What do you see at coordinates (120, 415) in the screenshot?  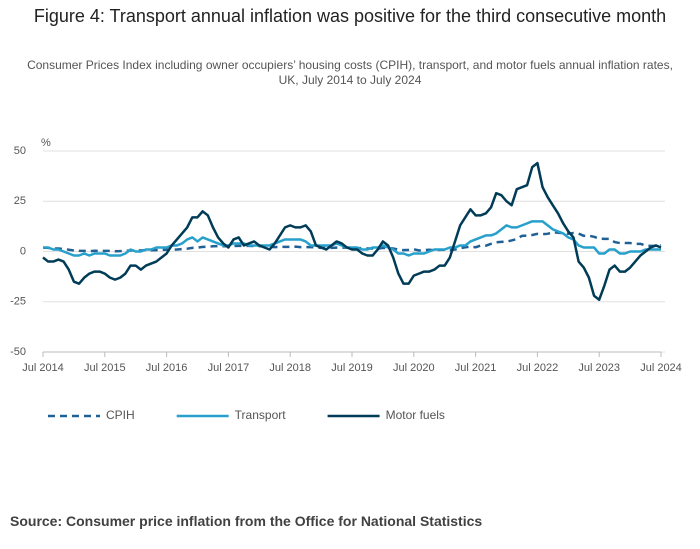 I see `legend-label: CPIH` at bounding box center [120, 415].